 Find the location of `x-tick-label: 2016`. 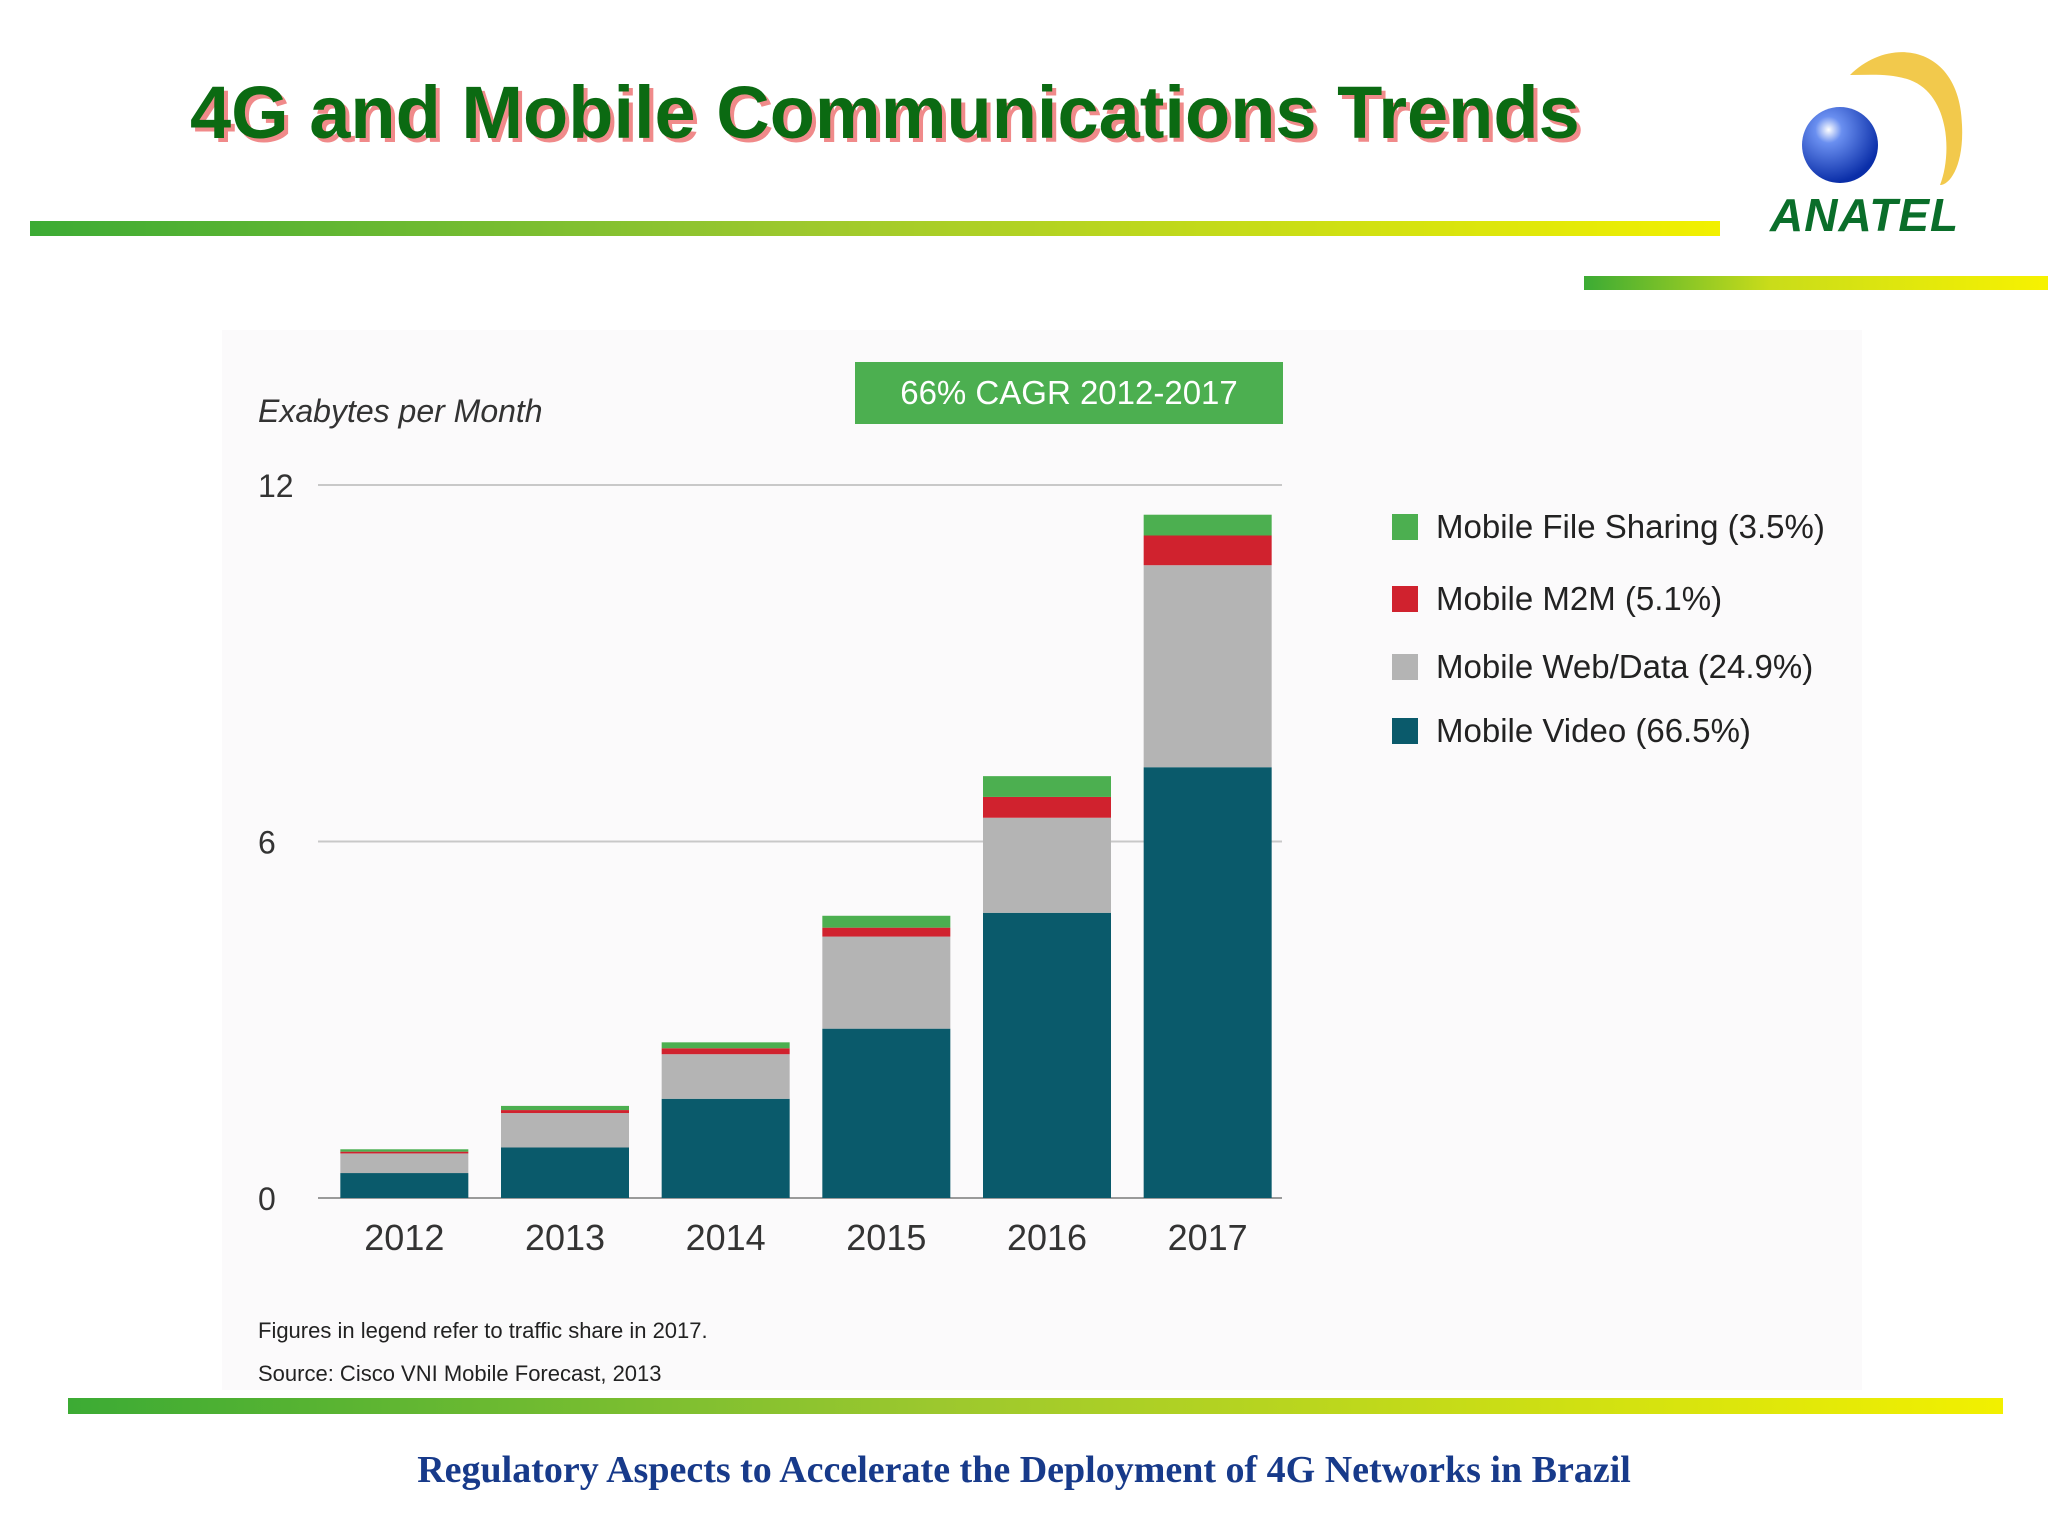

x-tick-label: 2016 is located at coordinates (1047, 1237).